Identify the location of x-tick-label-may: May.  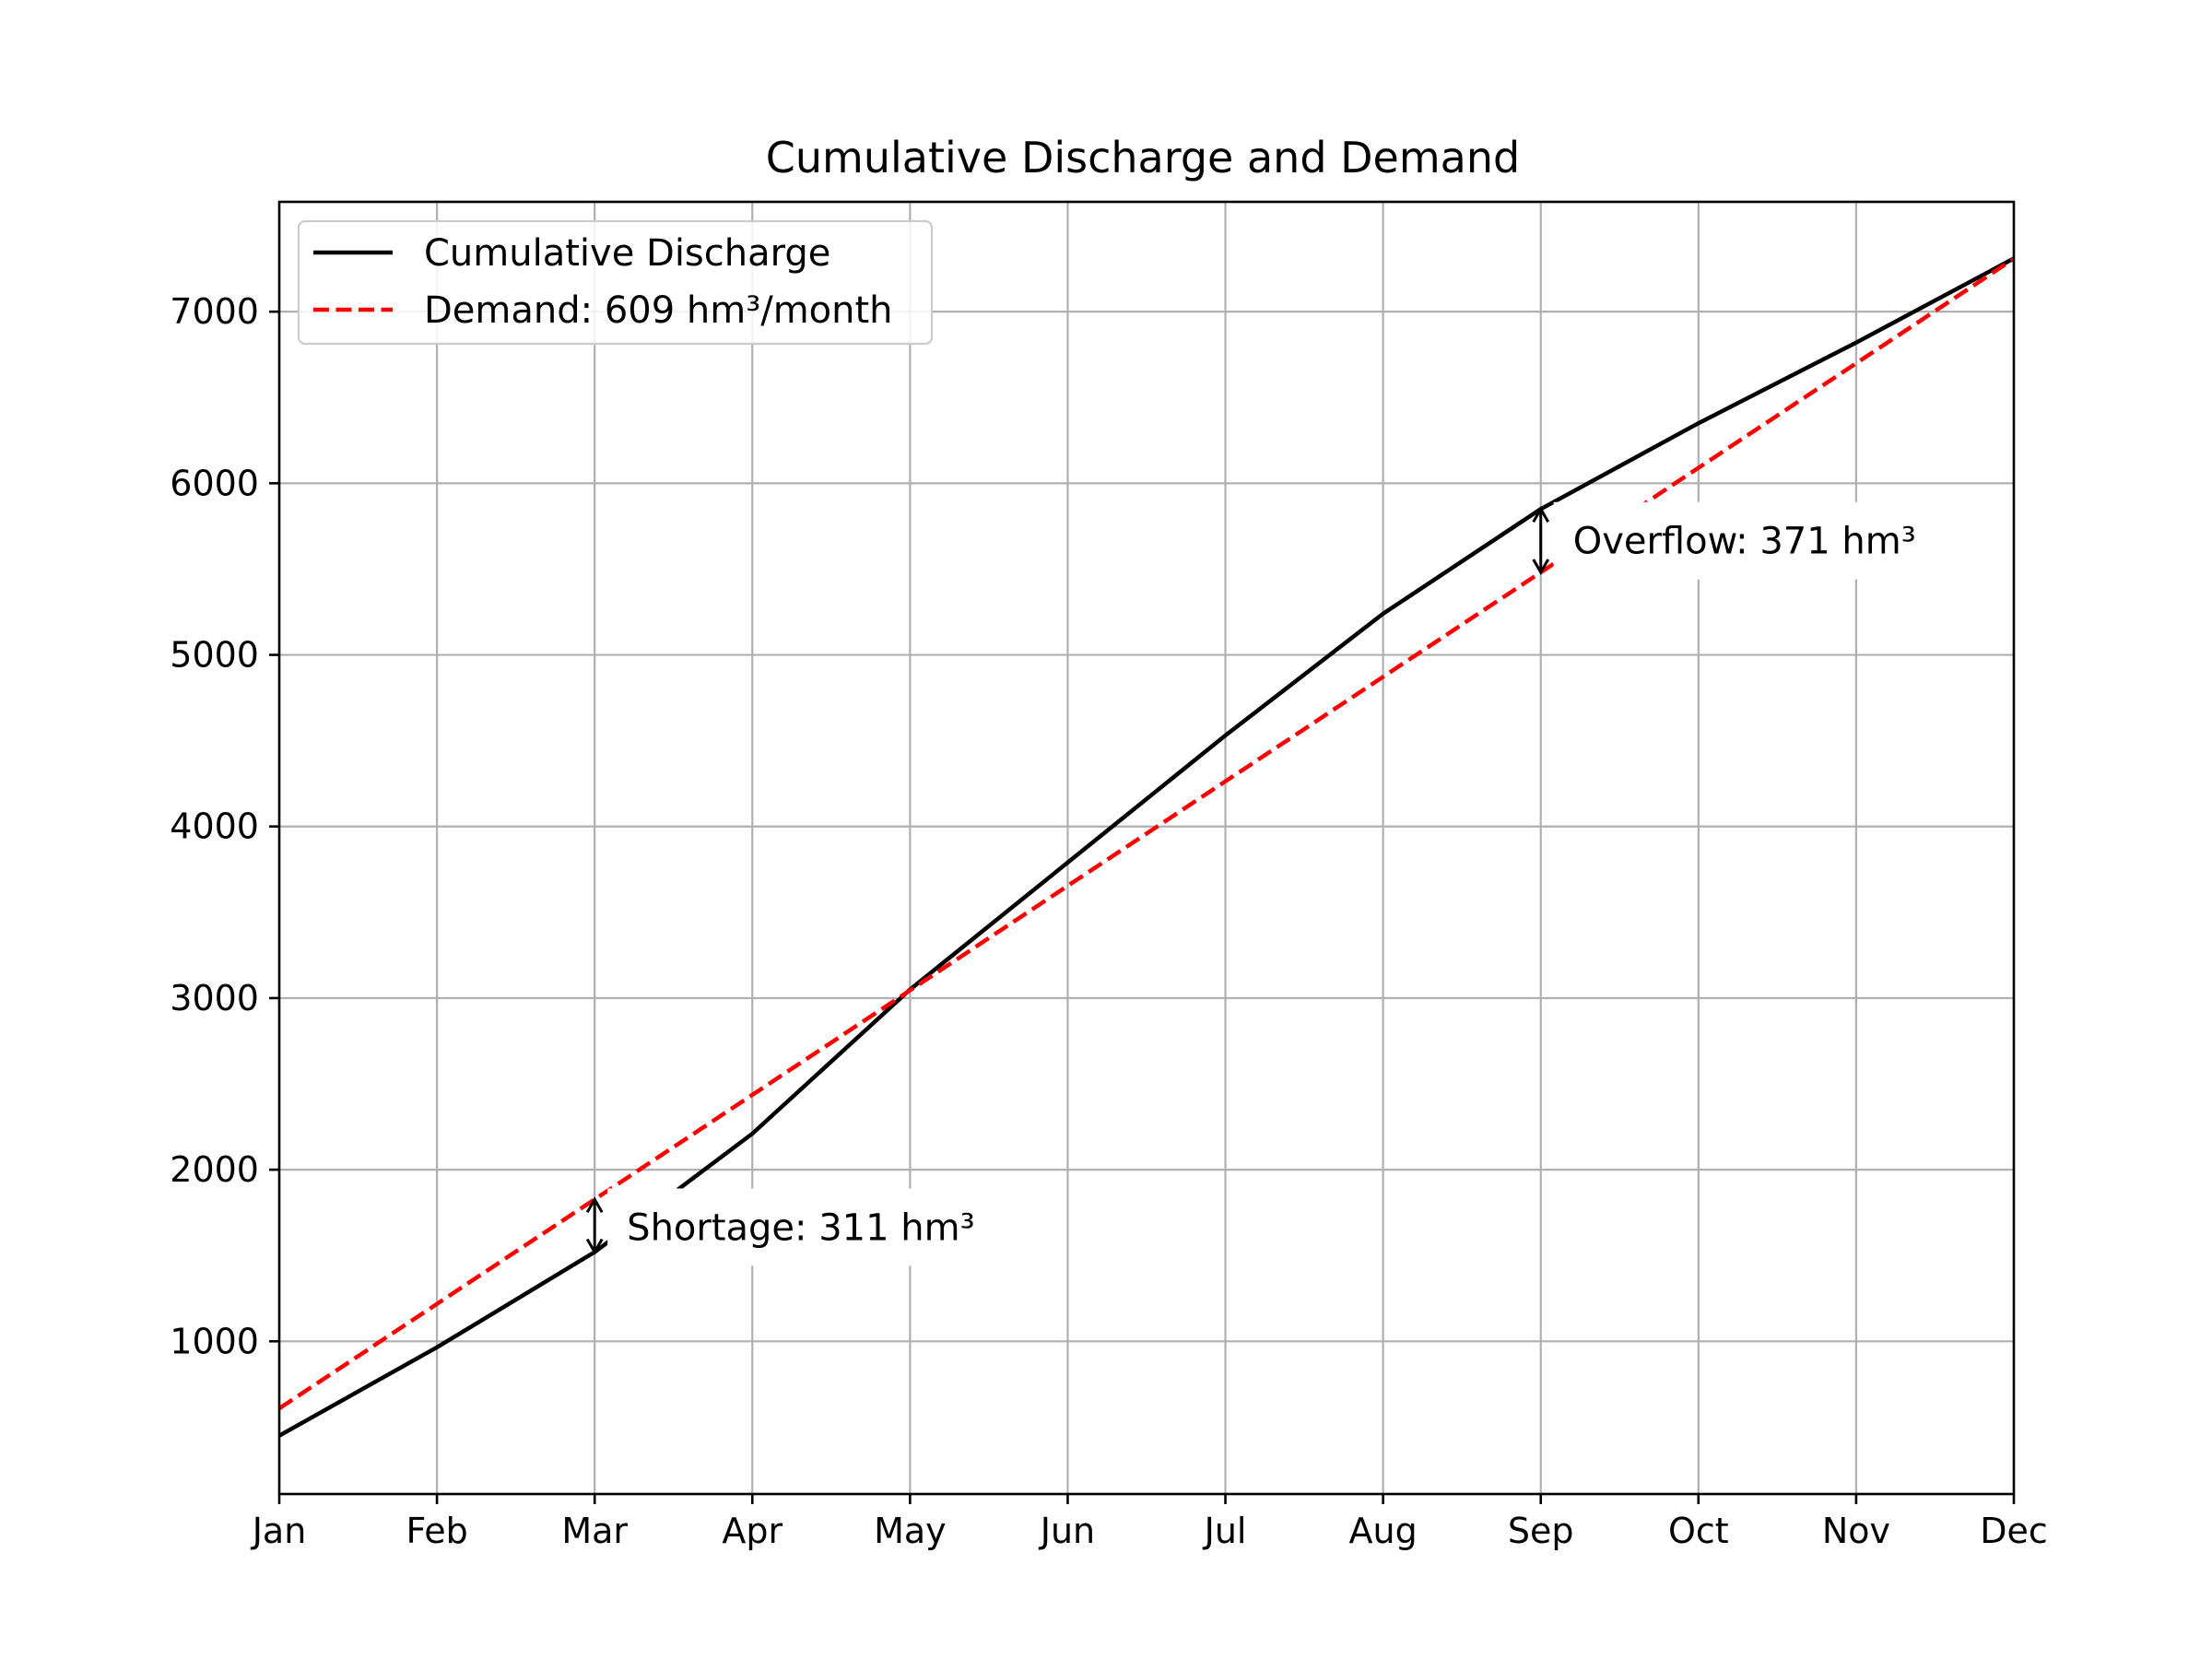
(910, 1531).